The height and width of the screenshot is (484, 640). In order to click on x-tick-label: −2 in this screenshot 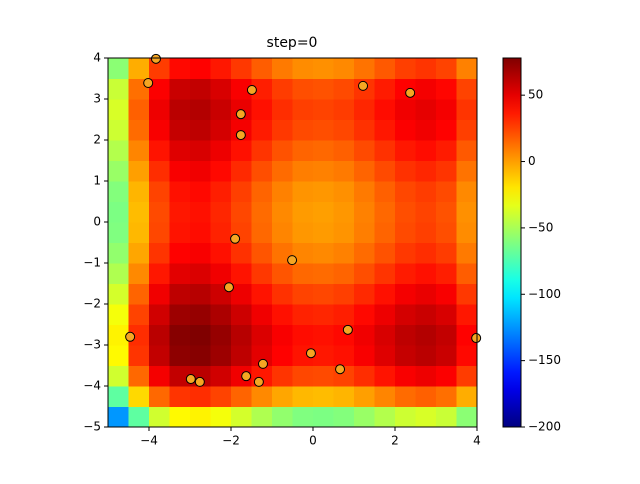, I will do `click(231, 441)`.